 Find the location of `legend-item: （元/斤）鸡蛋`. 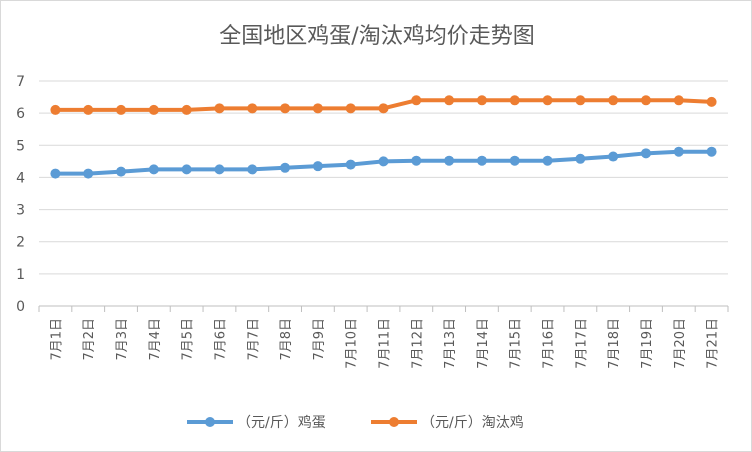

legend-item: （元/斤）鸡蛋 is located at coordinates (256, 422).